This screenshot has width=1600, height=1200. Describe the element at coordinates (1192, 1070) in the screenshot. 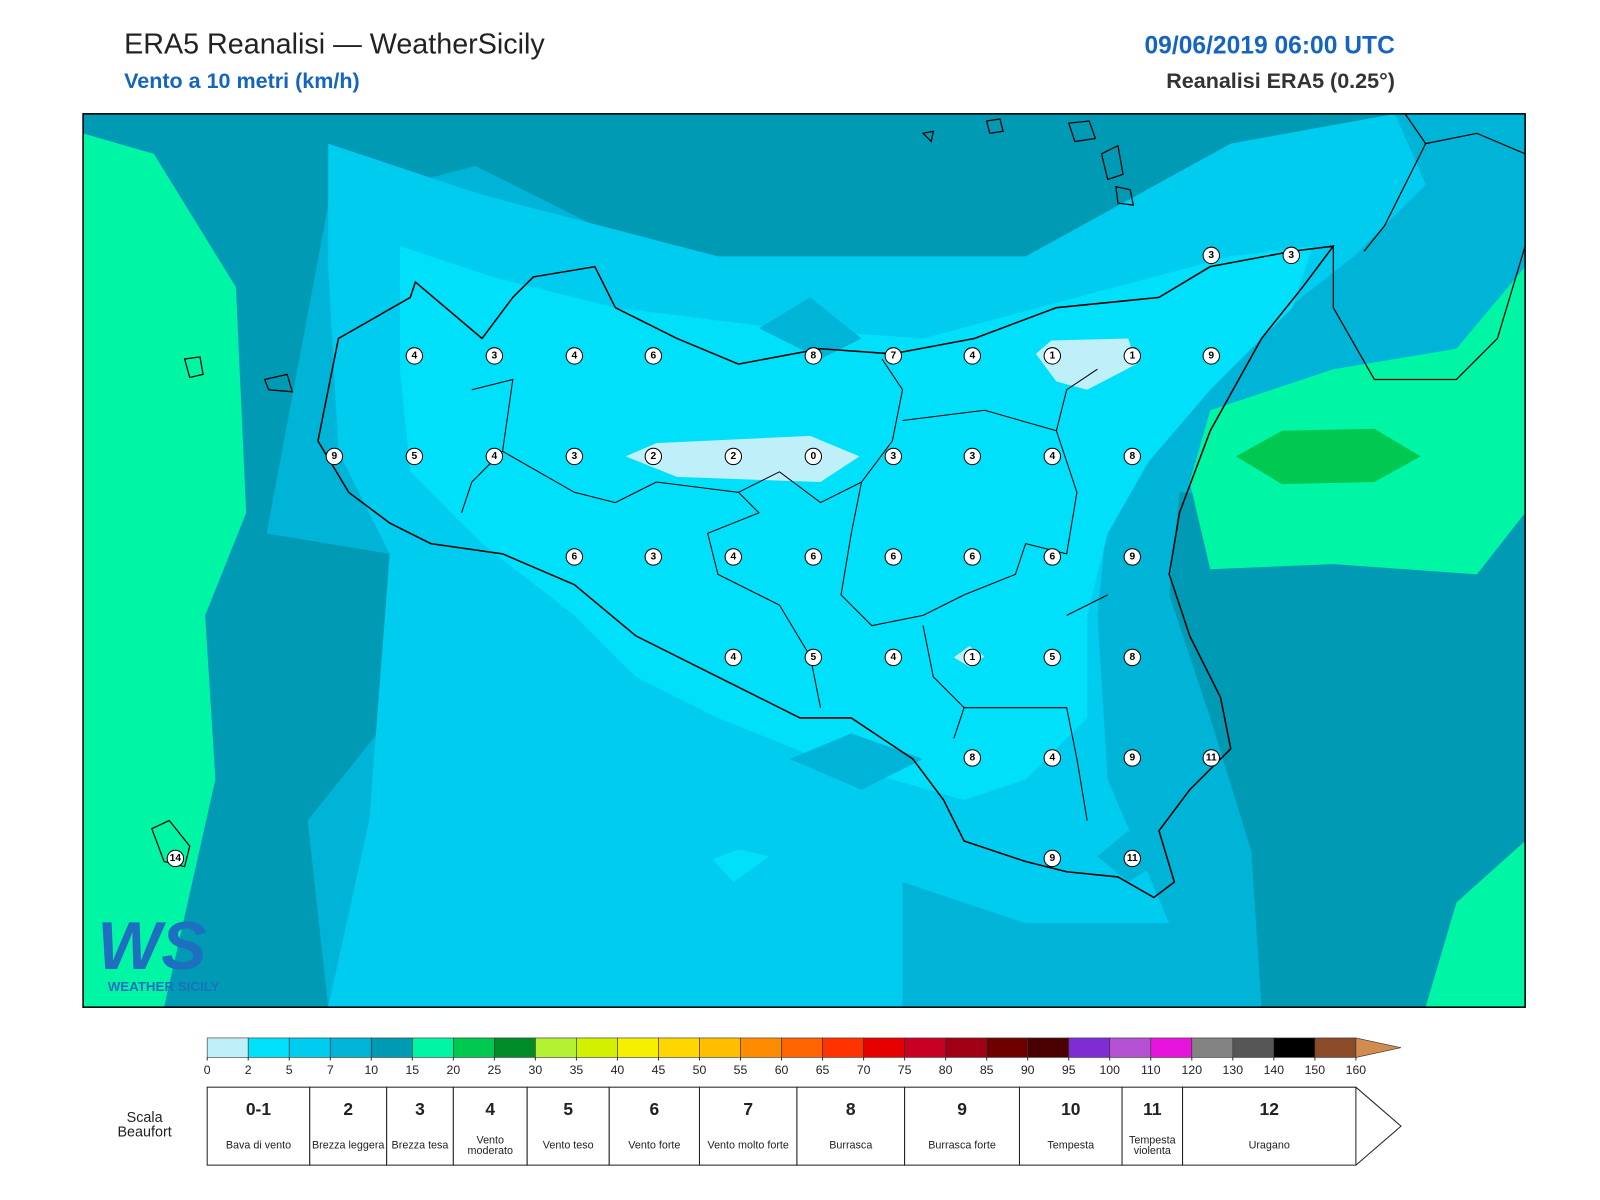

I see `colorbar-tick-label: 120` at that location.